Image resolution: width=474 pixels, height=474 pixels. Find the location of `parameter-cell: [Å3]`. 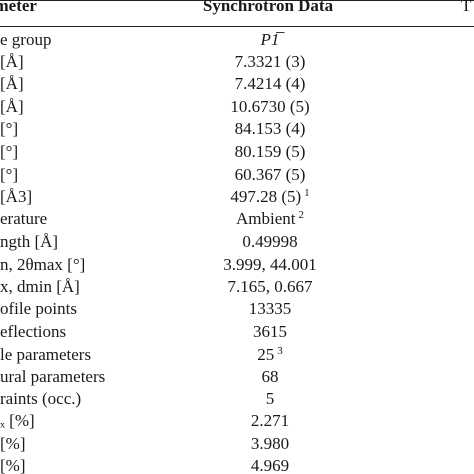

parameter-cell: [Å3] is located at coordinates (16, 196).